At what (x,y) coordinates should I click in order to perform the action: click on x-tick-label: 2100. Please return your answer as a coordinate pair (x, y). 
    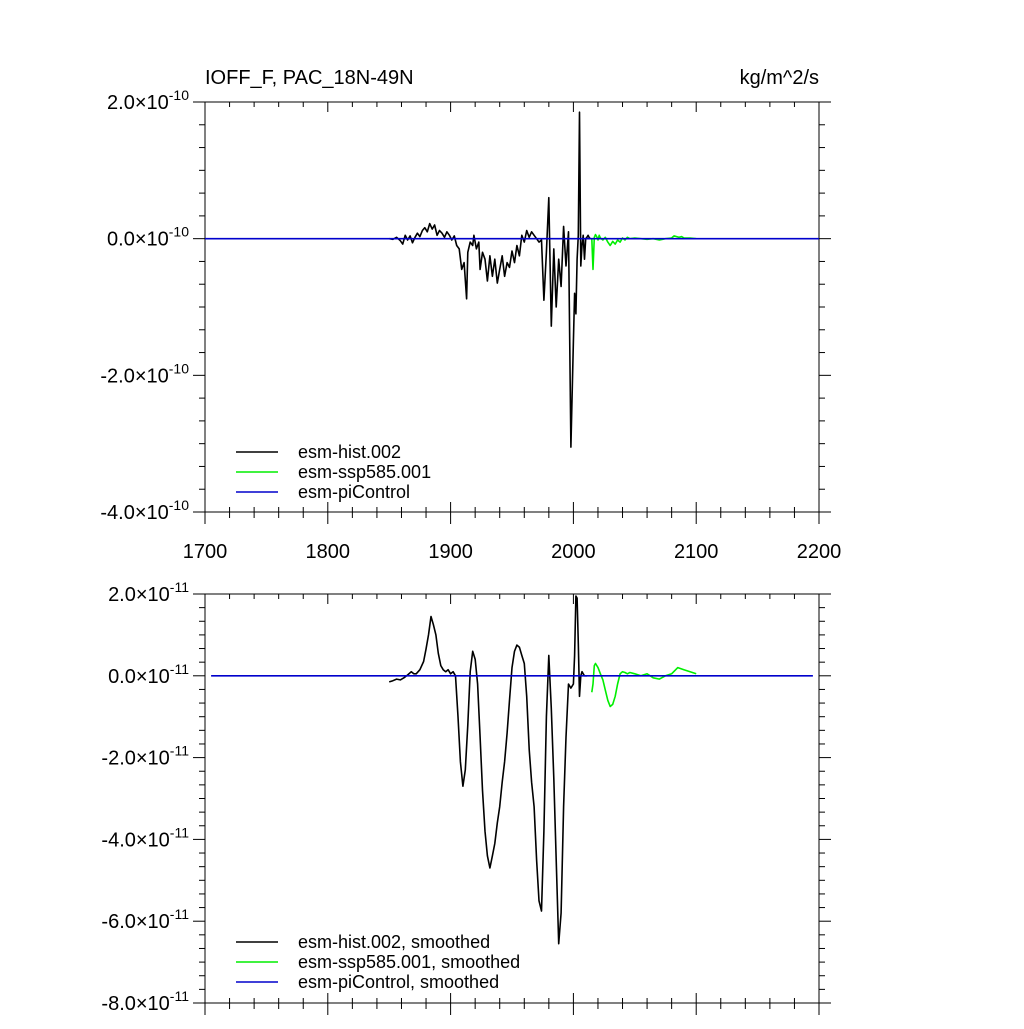
    Looking at the image, I should click on (696, 552).